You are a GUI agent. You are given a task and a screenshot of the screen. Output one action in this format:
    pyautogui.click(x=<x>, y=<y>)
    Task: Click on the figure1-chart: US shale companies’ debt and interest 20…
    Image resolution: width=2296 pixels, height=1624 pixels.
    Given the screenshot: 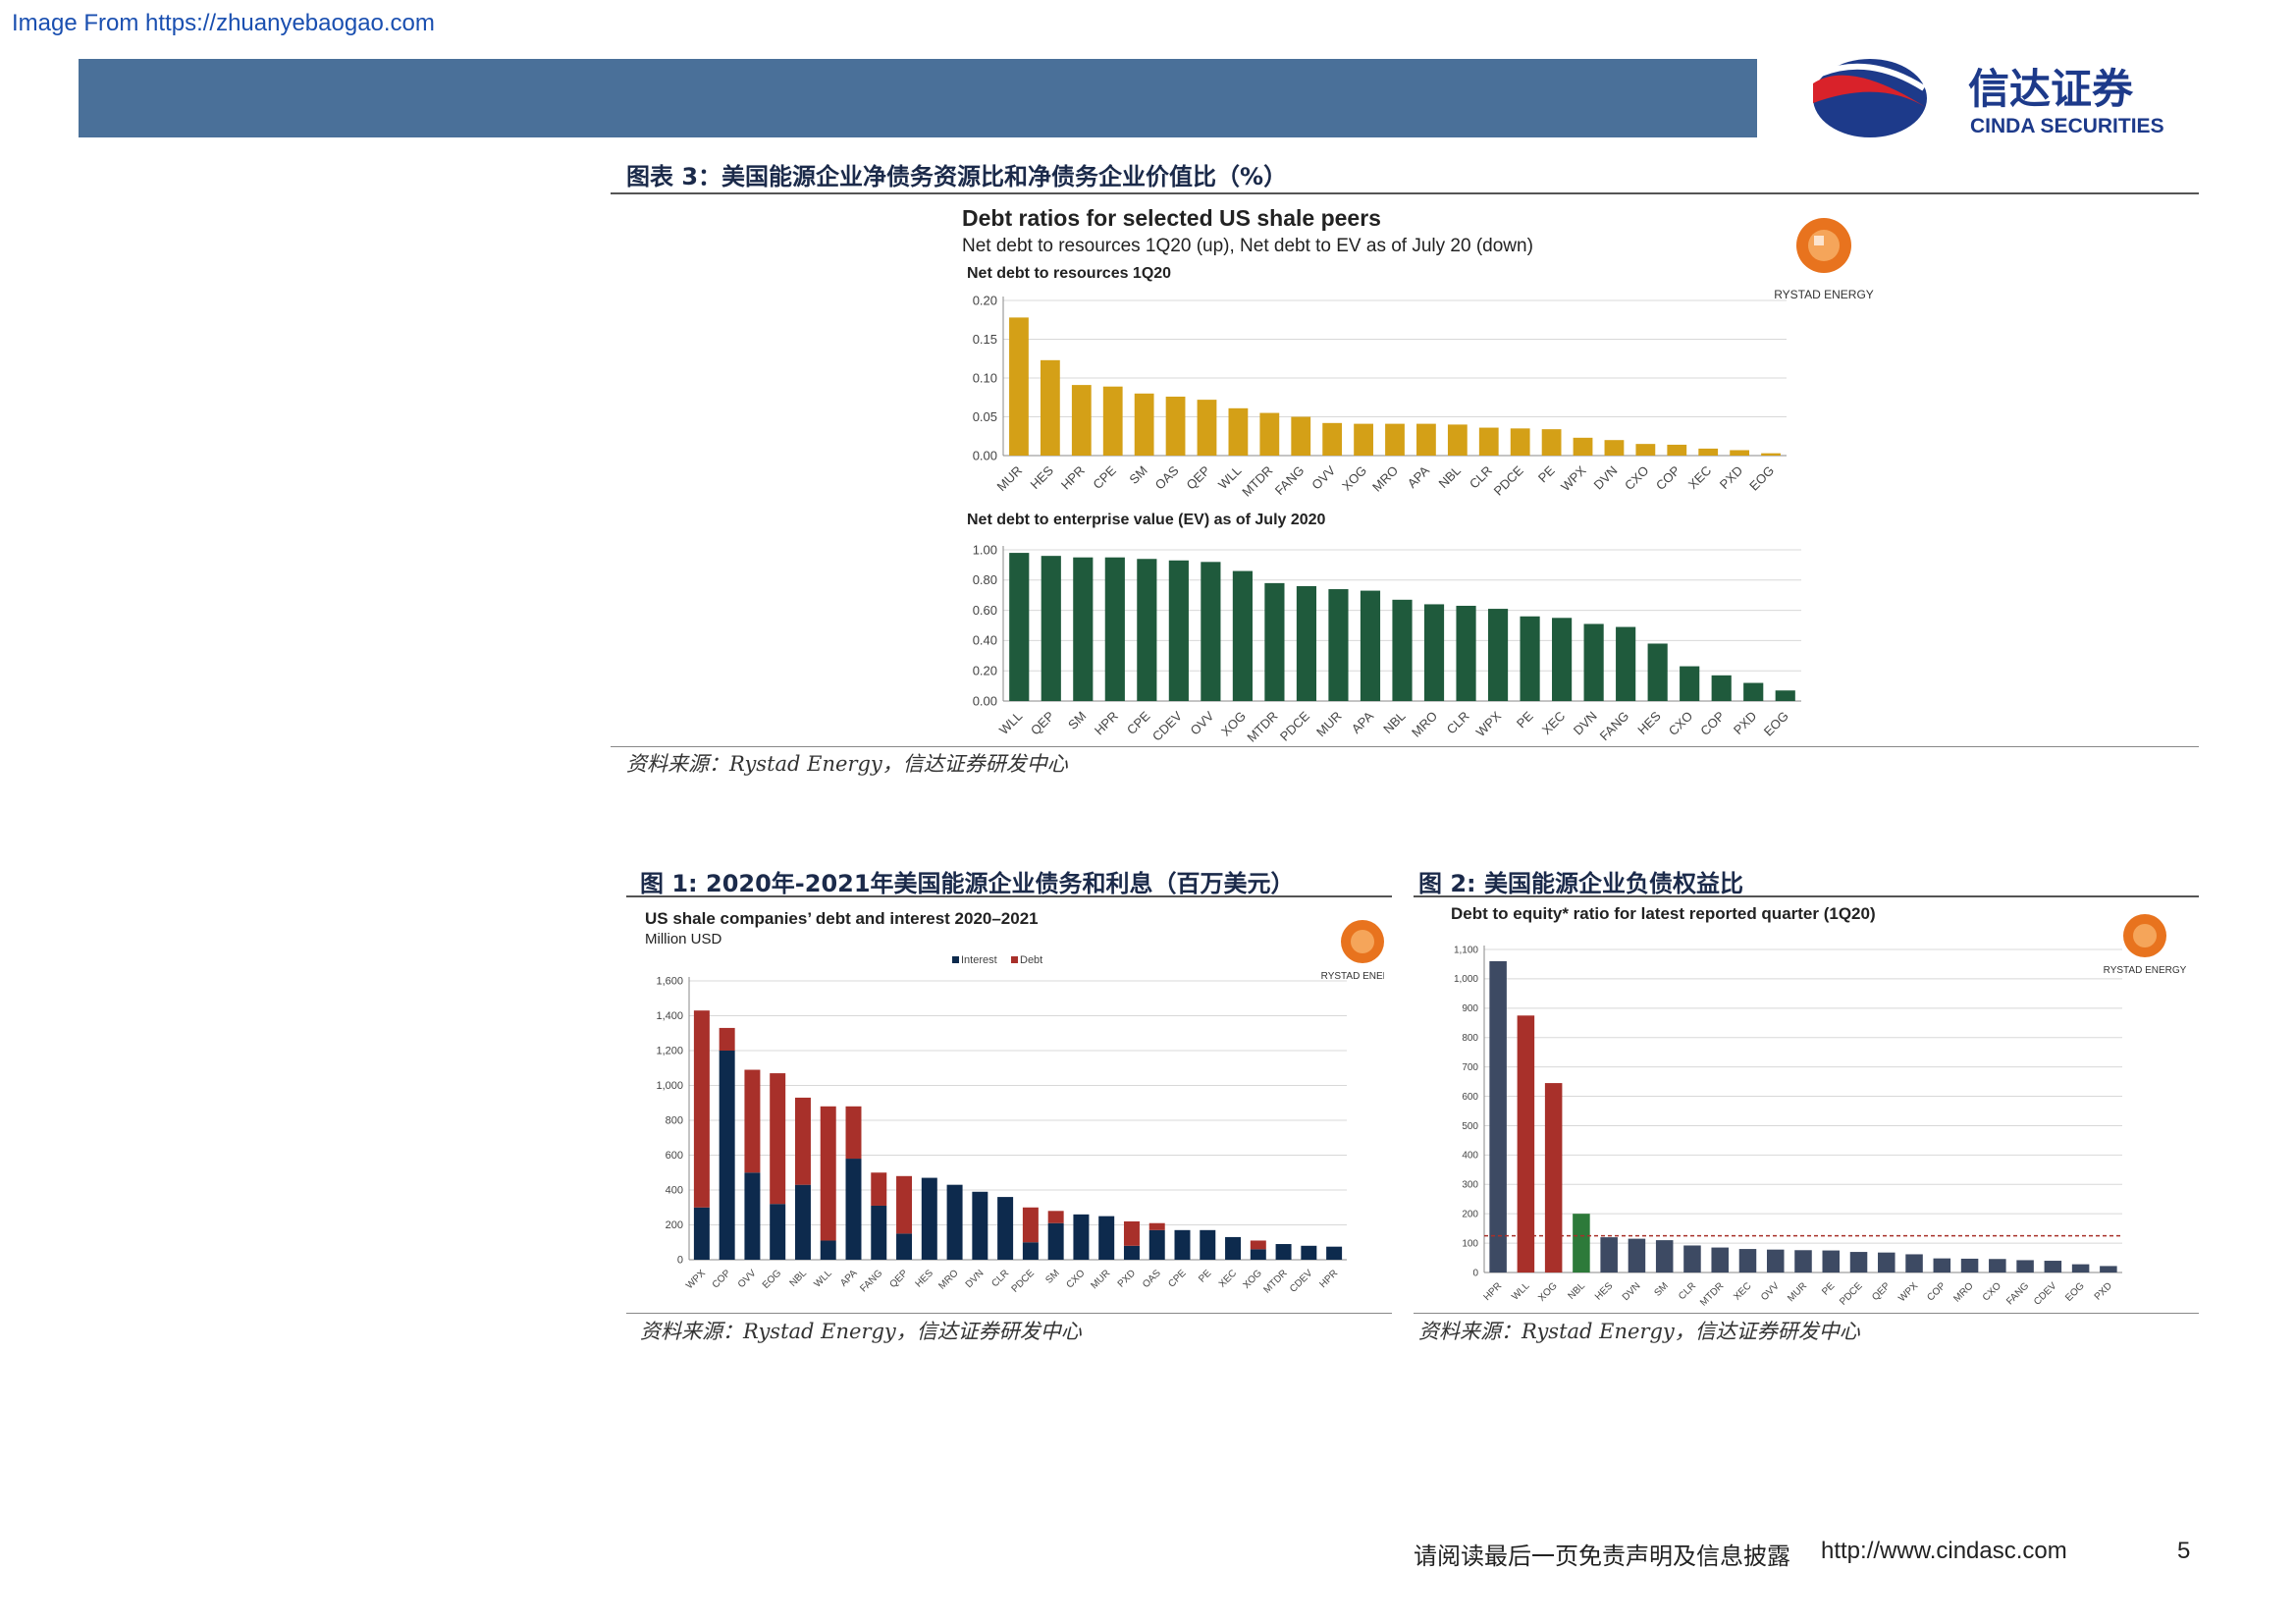 What is the action you would take?
    pyautogui.click(x=1014, y=1102)
    